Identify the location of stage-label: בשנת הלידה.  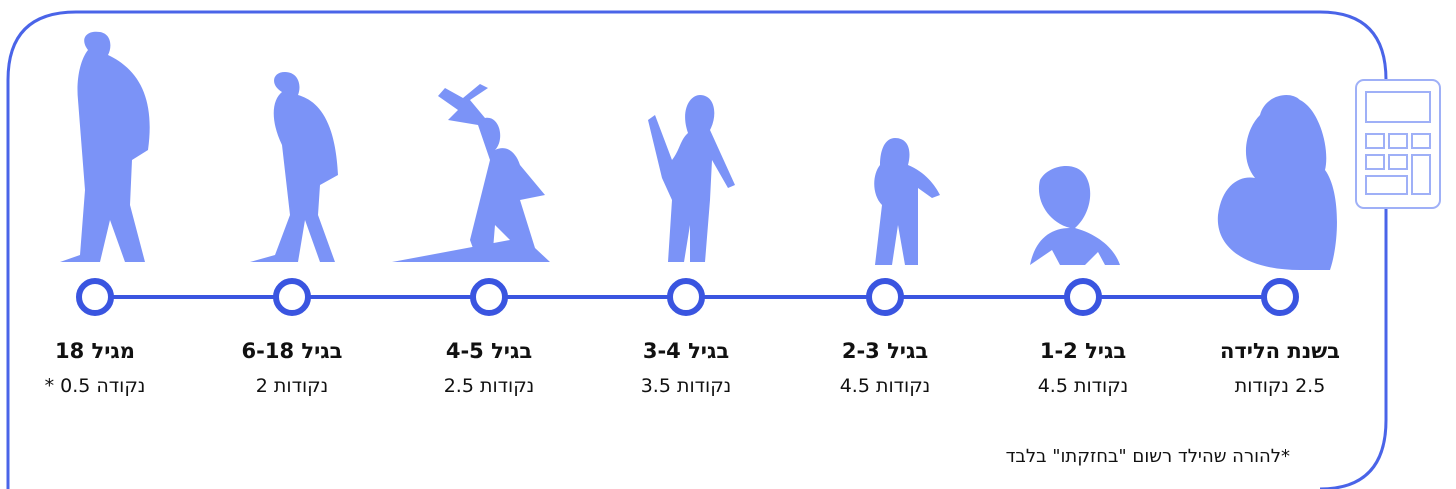
(1280, 351).